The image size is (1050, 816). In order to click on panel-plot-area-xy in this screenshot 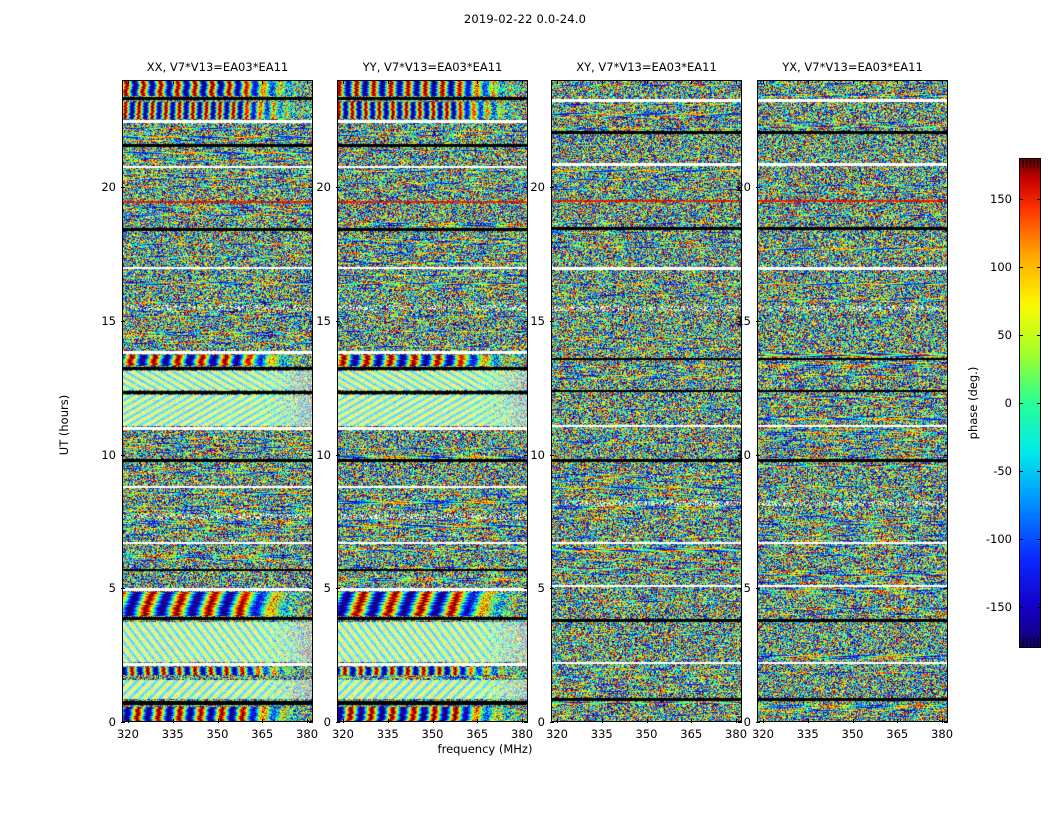, I will do `click(646, 401)`.